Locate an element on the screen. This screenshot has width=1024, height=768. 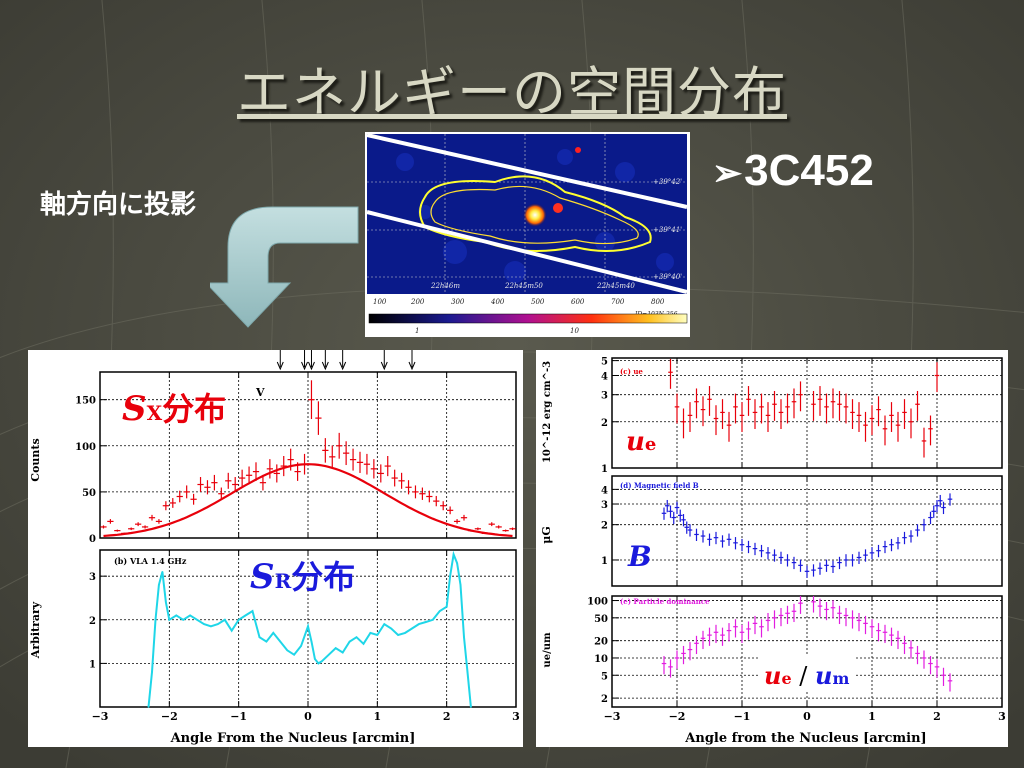
chart-magnetic-field: 1 2 3 4 is located at coordinates (802, 531).